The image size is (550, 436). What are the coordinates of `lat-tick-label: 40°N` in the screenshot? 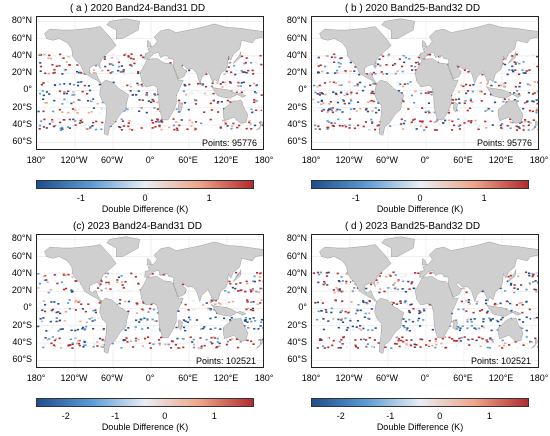 It's located at (296, 272).